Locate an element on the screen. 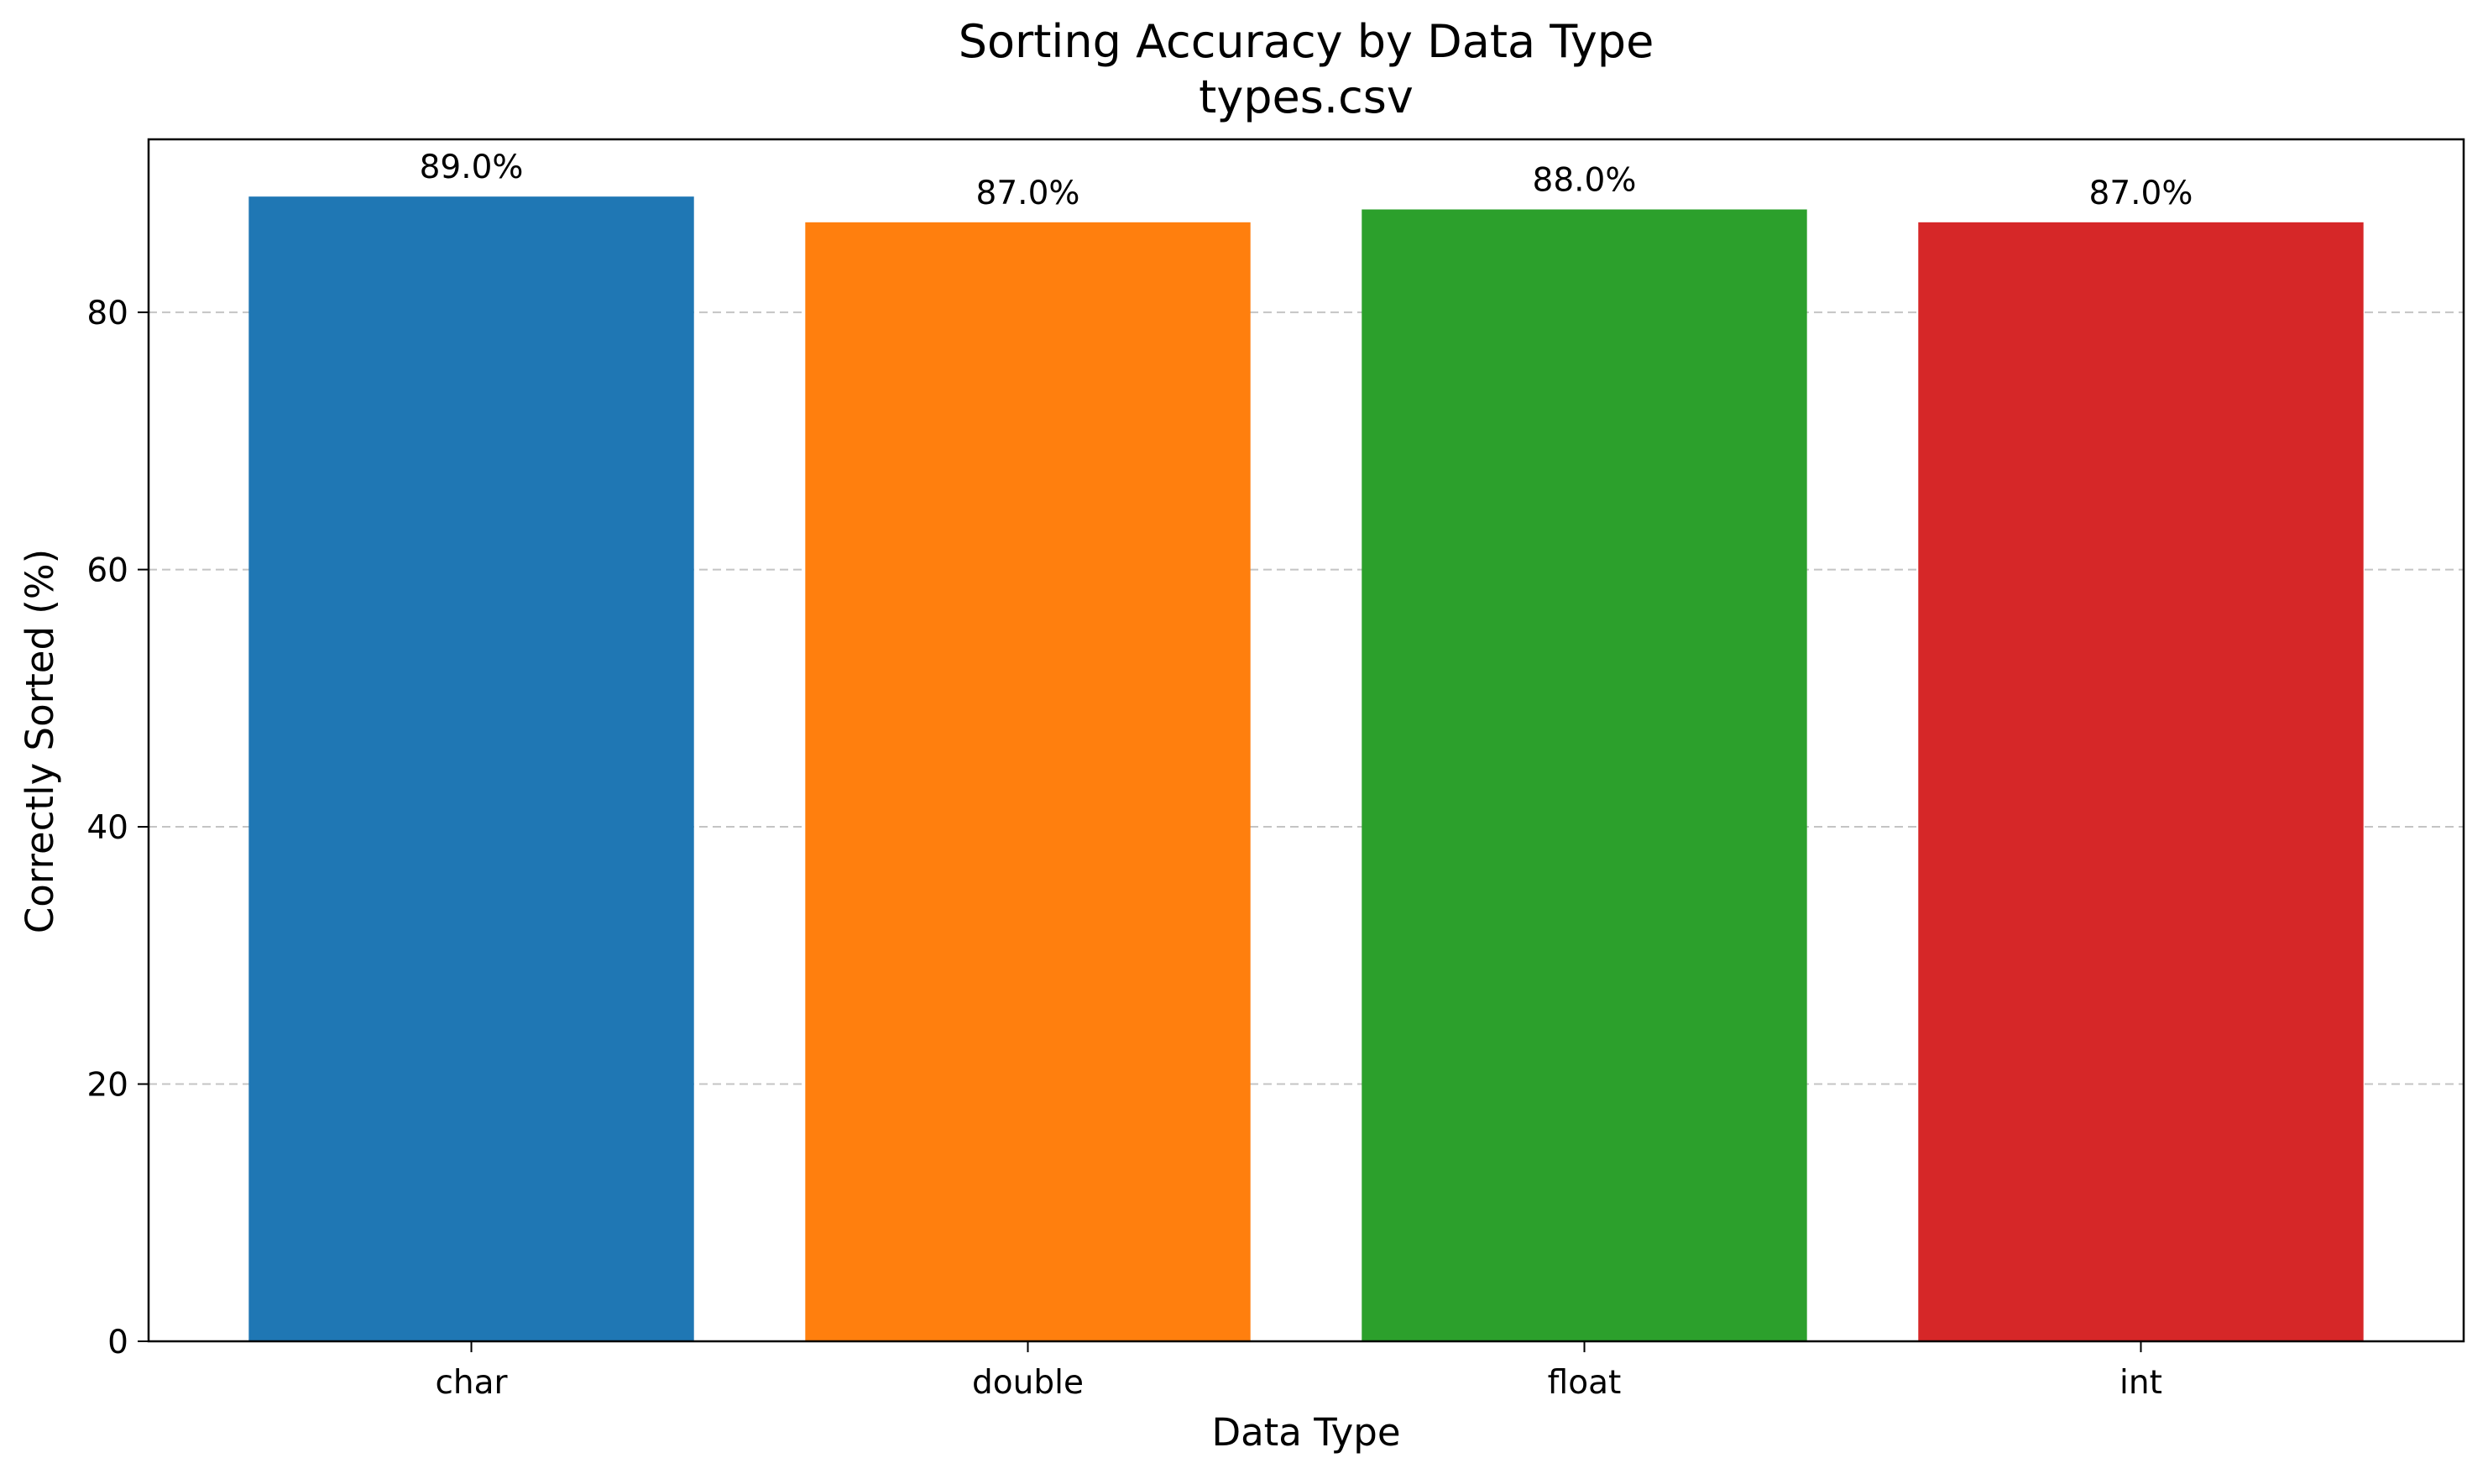 This screenshot has width=2488, height=1484. bar-value-label-float: 88.0% is located at coordinates (1585, 181).